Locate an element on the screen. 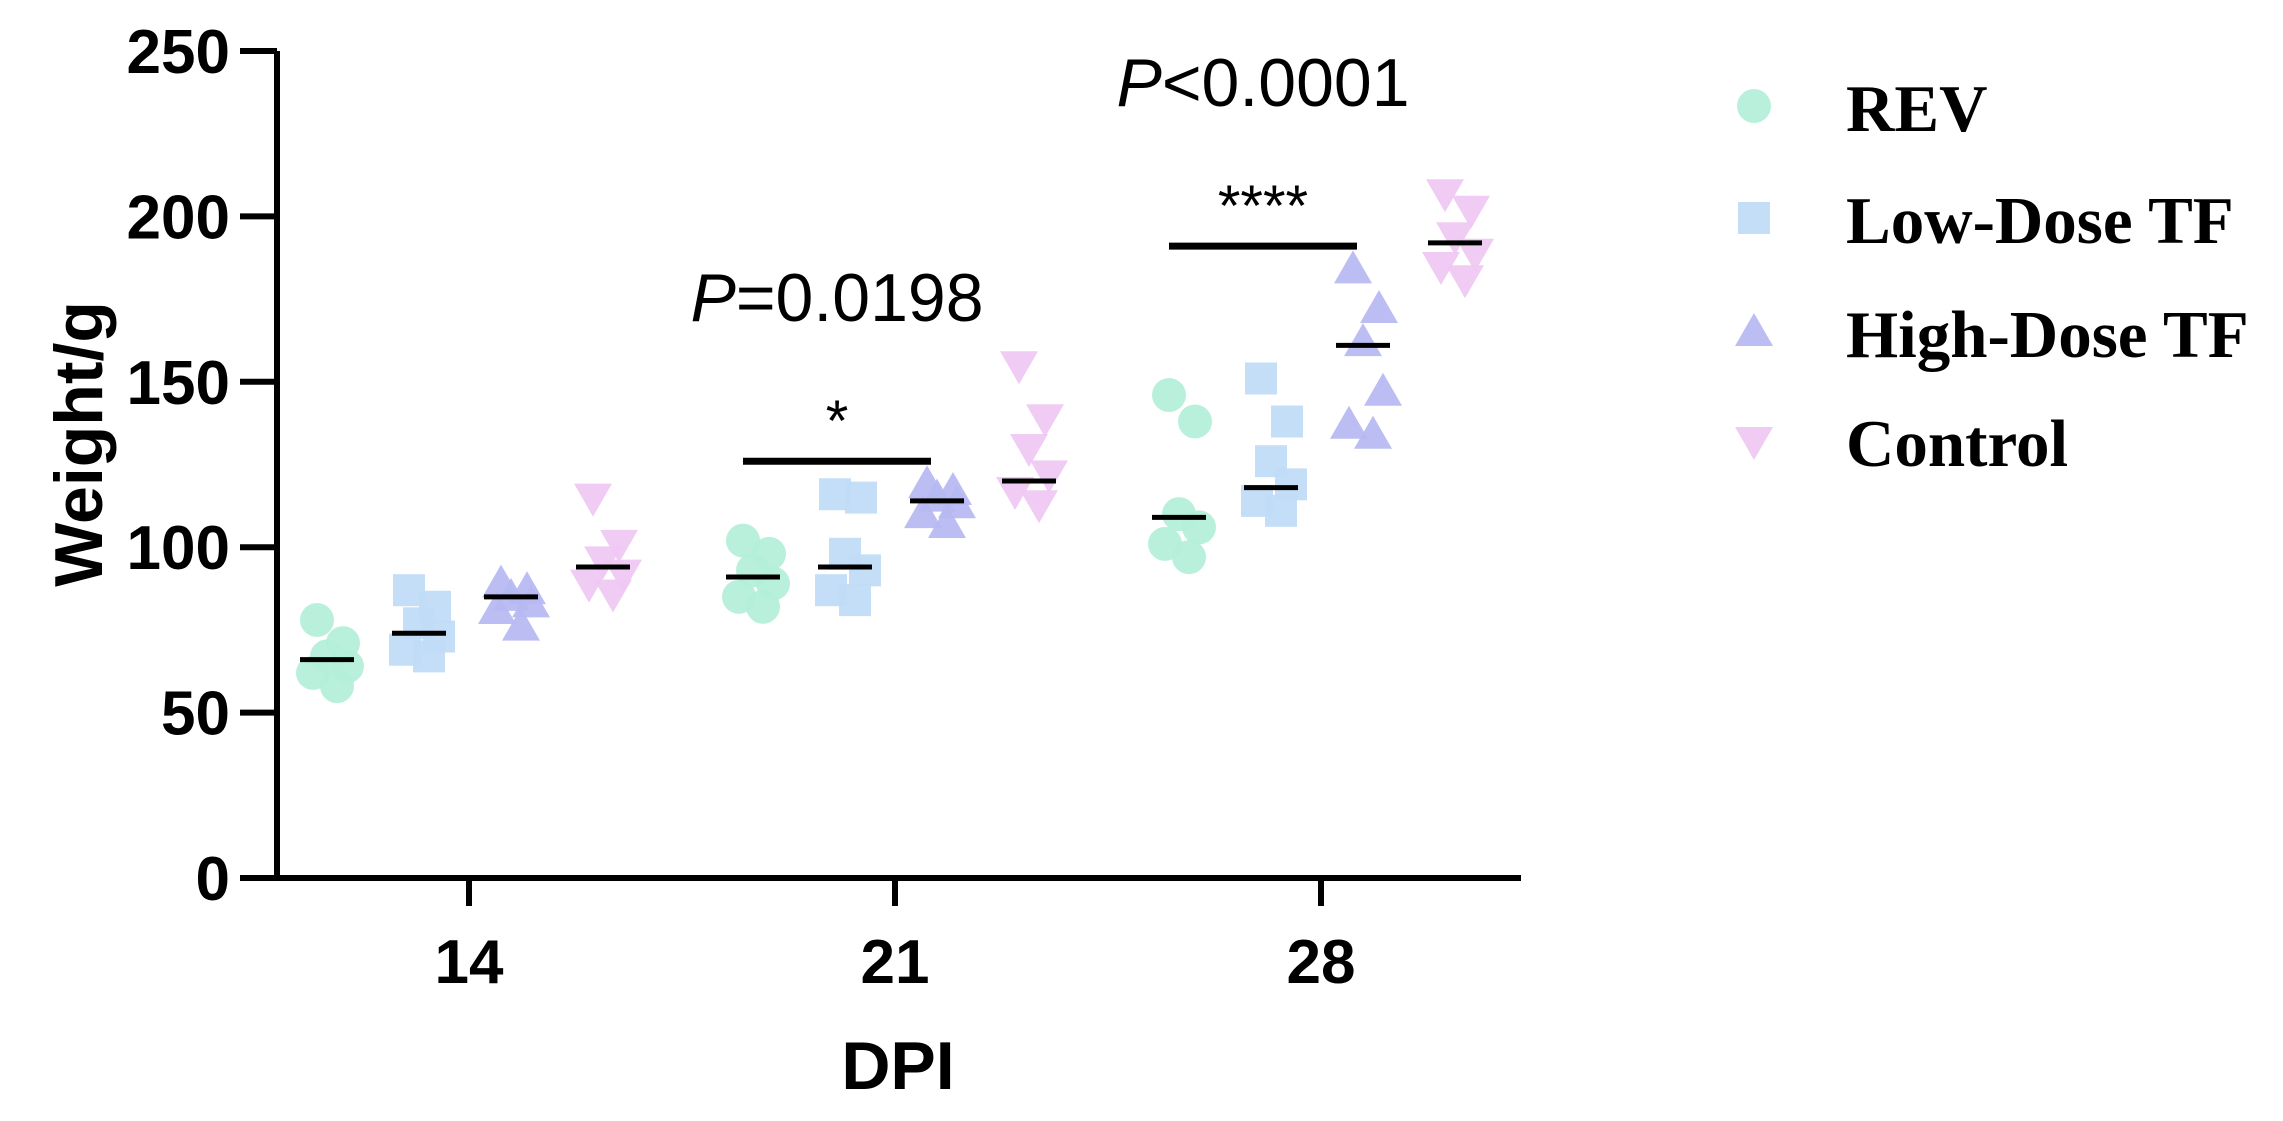  legend-marker-triangle-down-icon is located at coordinates (1754, 443).